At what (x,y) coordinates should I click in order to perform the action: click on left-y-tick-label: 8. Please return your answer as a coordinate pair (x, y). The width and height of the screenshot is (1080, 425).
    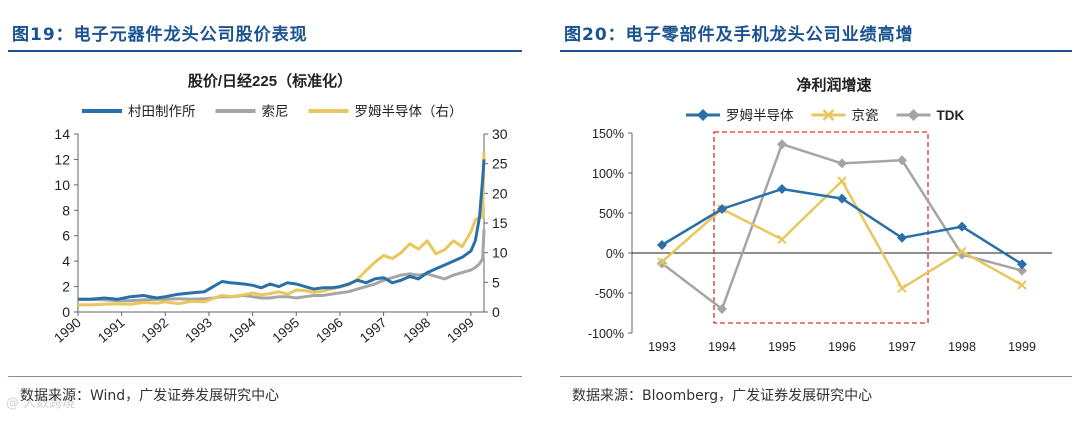
    Looking at the image, I should click on (66, 210).